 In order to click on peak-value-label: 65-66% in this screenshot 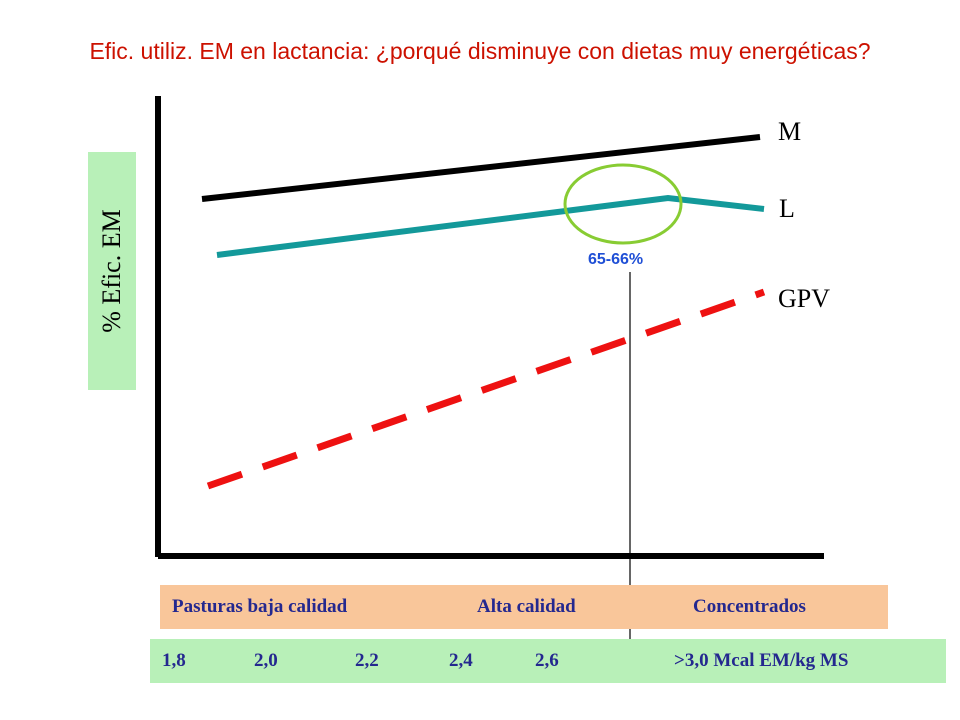, I will do `click(615, 259)`.